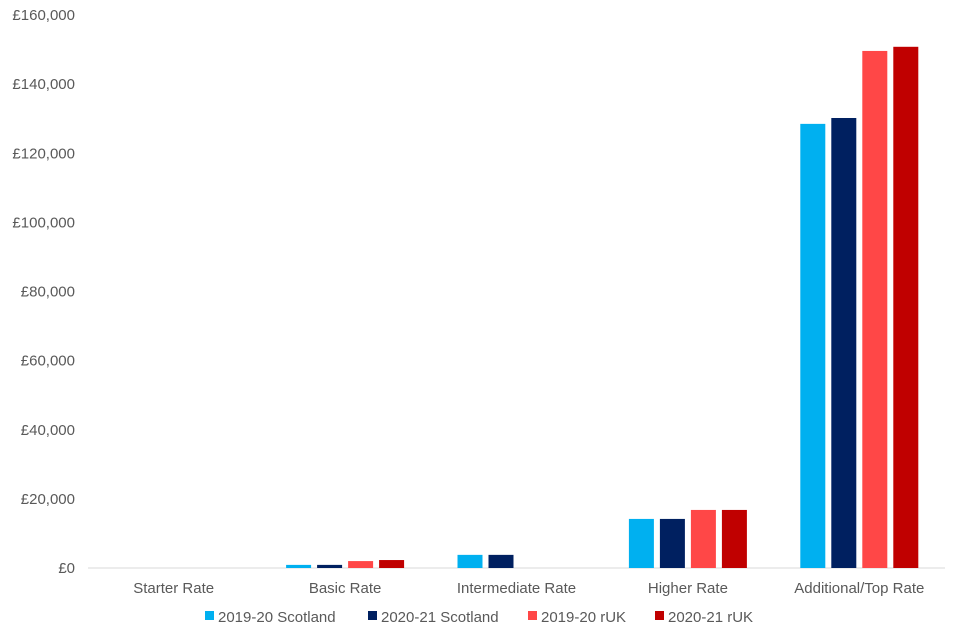 The width and height of the screenshot is (960, 640). What do you see at coordinates (43, 15) in the screenshot?
I see `y-tick-label: £160,000` at bounding box center [43, 15].